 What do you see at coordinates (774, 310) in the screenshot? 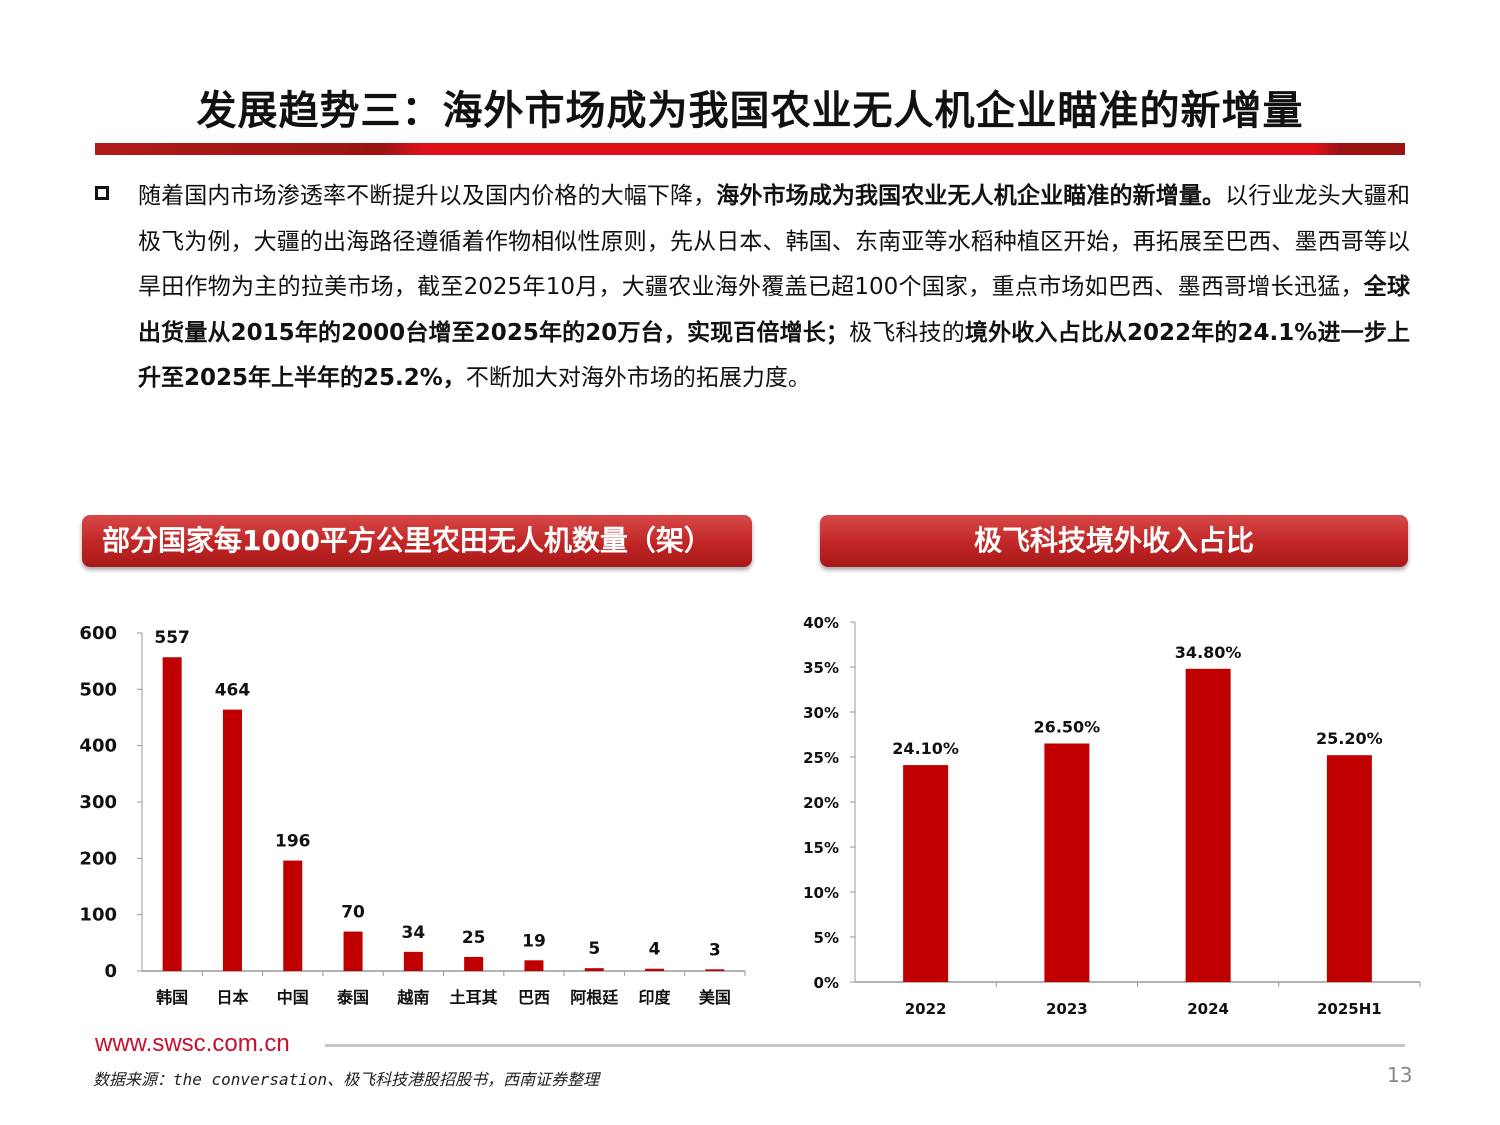
I see `emphasis-text: 全球出货量从2015年的2000台增至2025年的20万台，实现百倍增长；` at bounding box center [774, 310].